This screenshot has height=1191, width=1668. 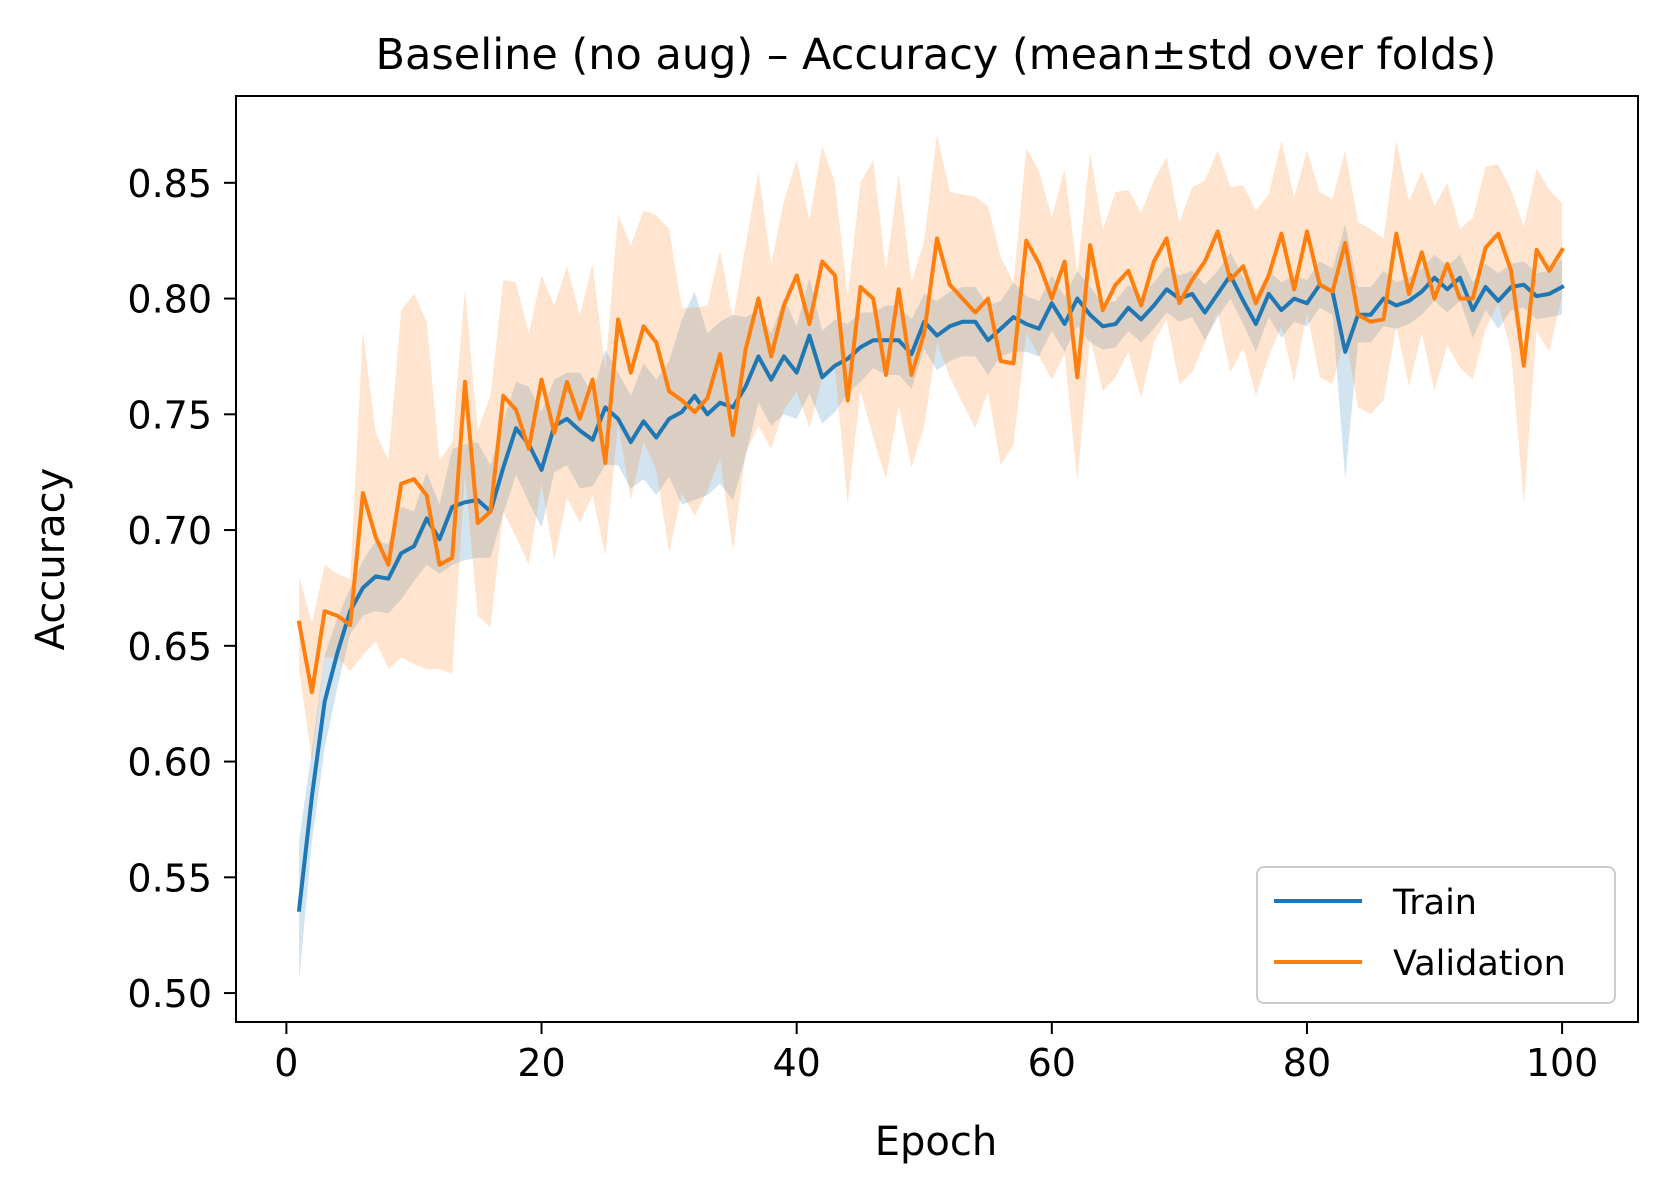 I want to click on legend-label-validation: Validation, so click(x=1479, y=964).